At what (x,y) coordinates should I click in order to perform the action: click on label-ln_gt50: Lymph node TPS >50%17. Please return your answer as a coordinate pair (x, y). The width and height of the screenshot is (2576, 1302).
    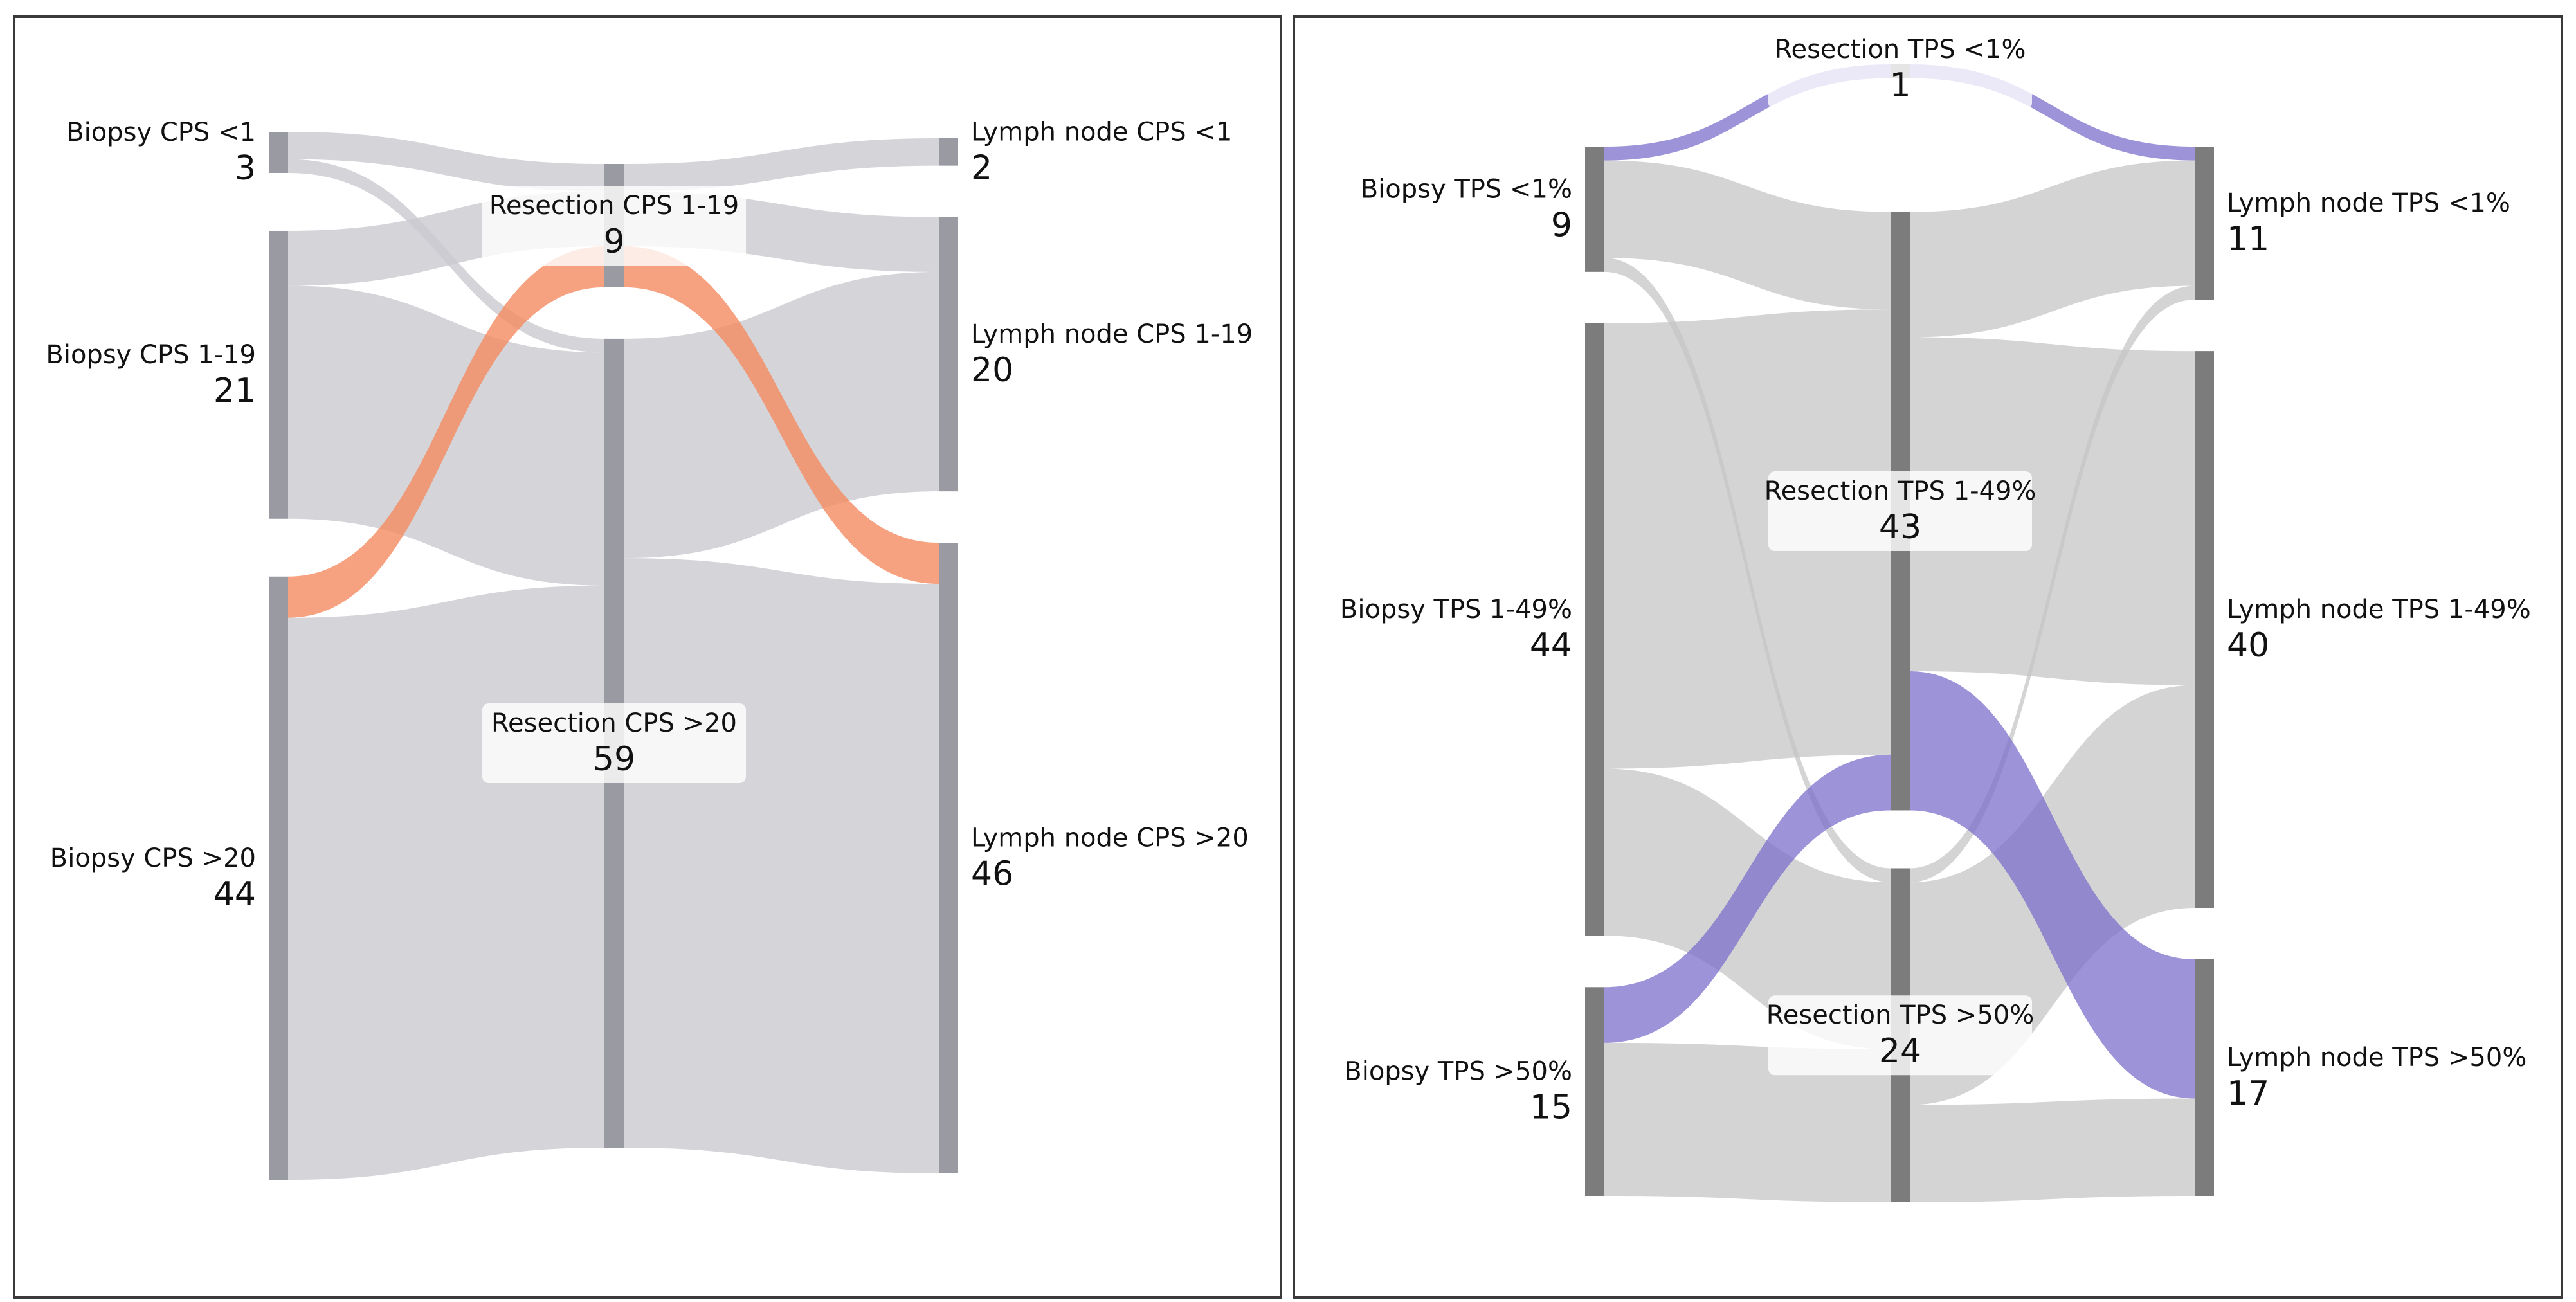
    Looking at the image, I should click on (2376, 1078).